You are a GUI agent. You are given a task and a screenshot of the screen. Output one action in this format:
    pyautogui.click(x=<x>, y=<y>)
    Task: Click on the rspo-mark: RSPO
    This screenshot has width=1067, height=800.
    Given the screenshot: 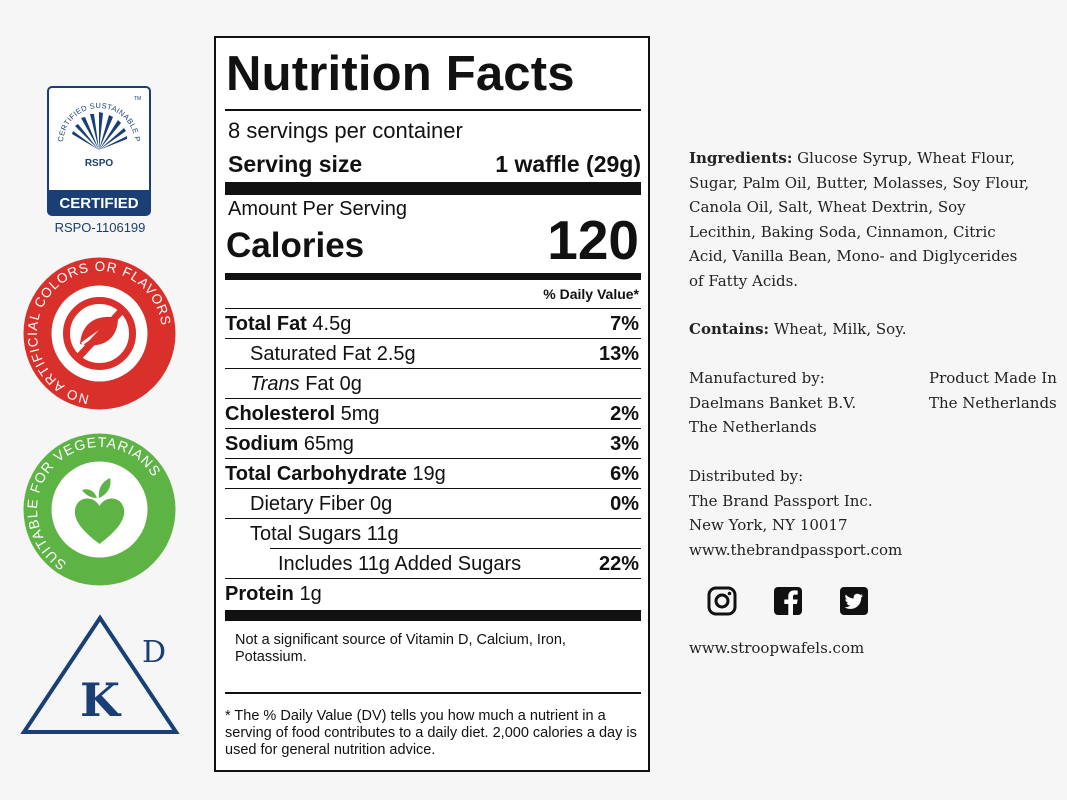 What is the action you would take?
    pyautogui.click(x=99, y=163)
    